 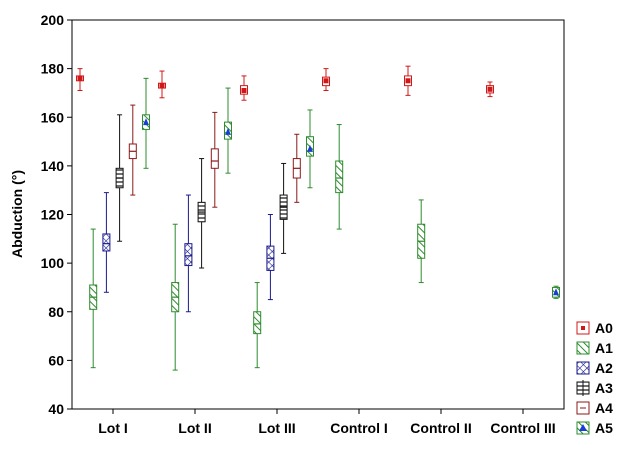 I want to click on y-tick-label: 100, so click(x=53, y=263).